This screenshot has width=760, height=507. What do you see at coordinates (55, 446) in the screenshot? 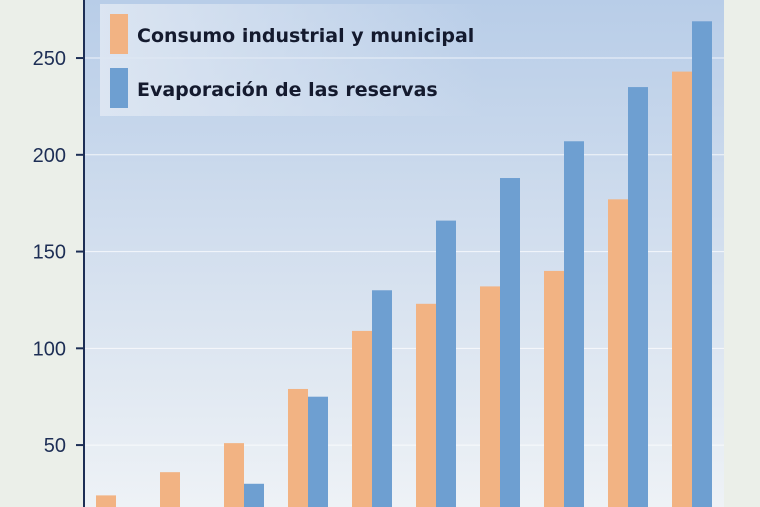
I see `y-tick-label: 50` at bounding box center [55, 446].